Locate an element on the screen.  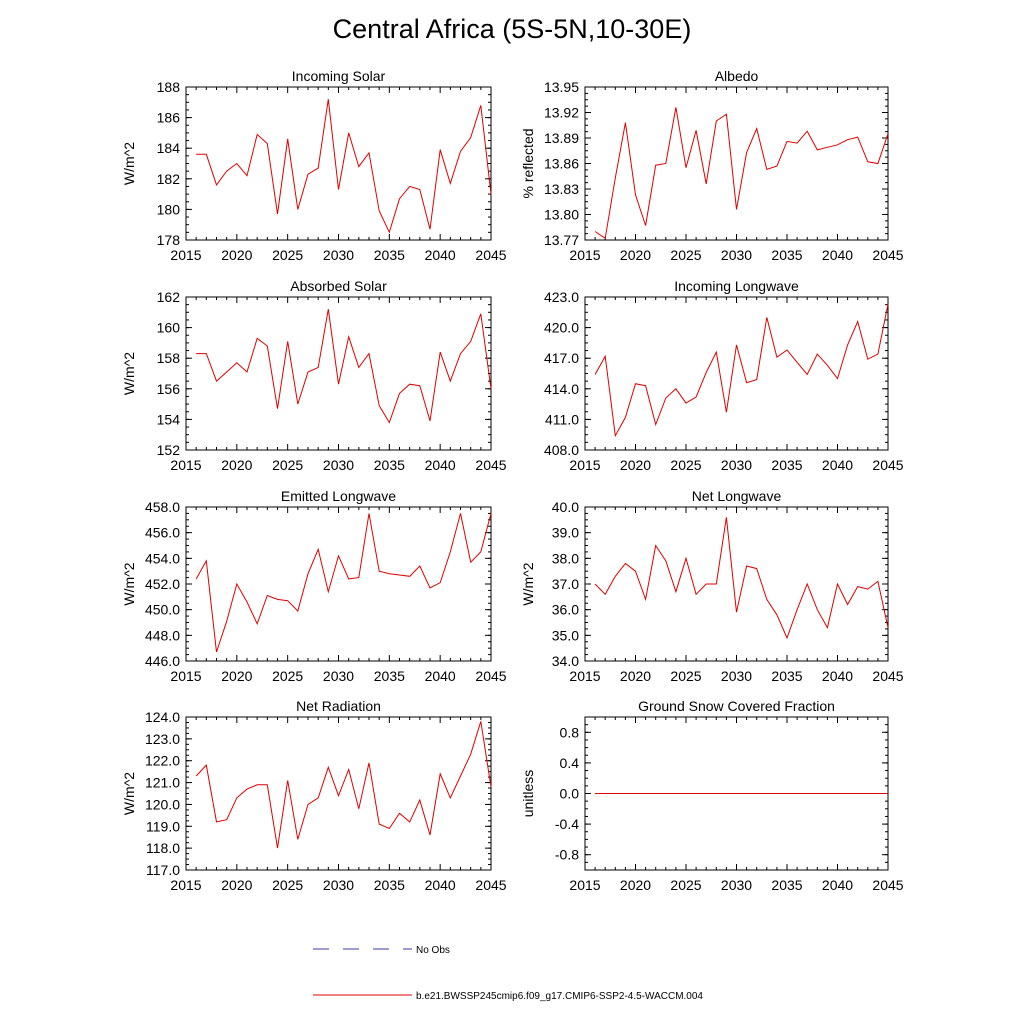
y-tick-label: 117.0 is located at coordinates (163, 870).